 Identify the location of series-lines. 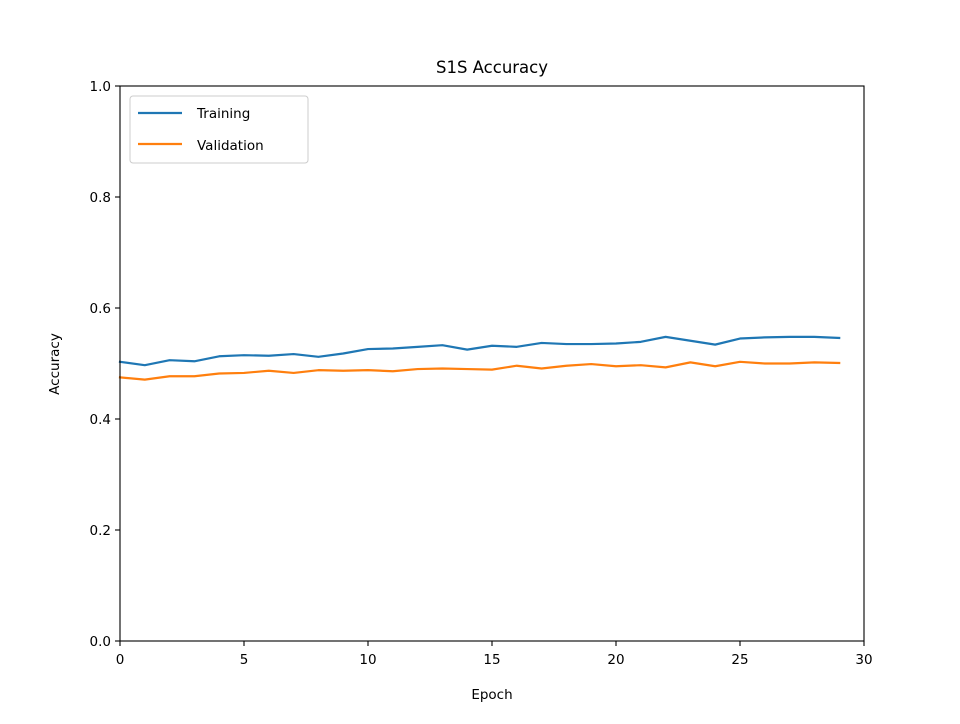
(479, 358).